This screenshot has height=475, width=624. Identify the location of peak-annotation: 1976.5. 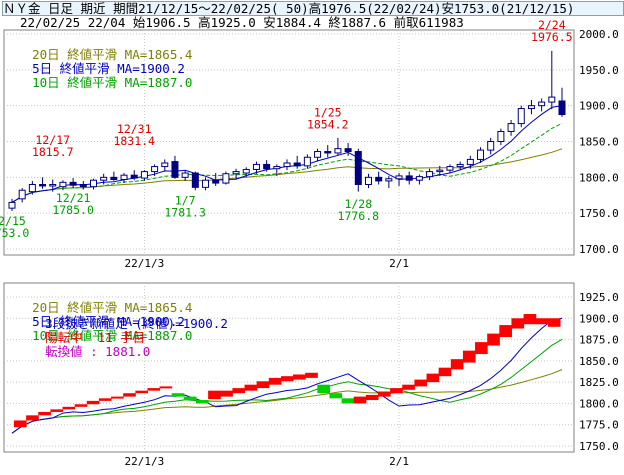
(552, 37).